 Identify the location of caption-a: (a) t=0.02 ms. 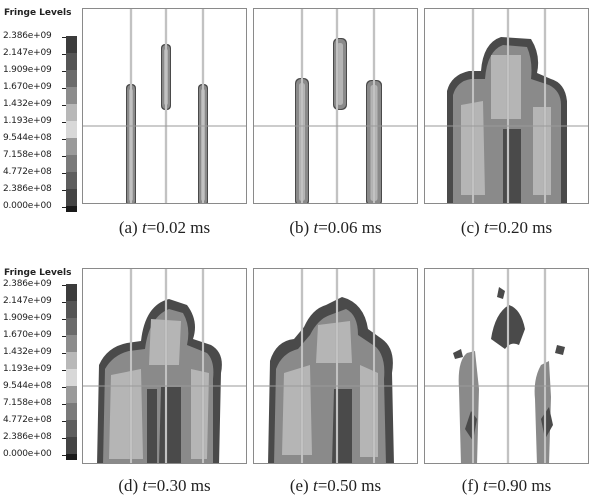
(164, 227).